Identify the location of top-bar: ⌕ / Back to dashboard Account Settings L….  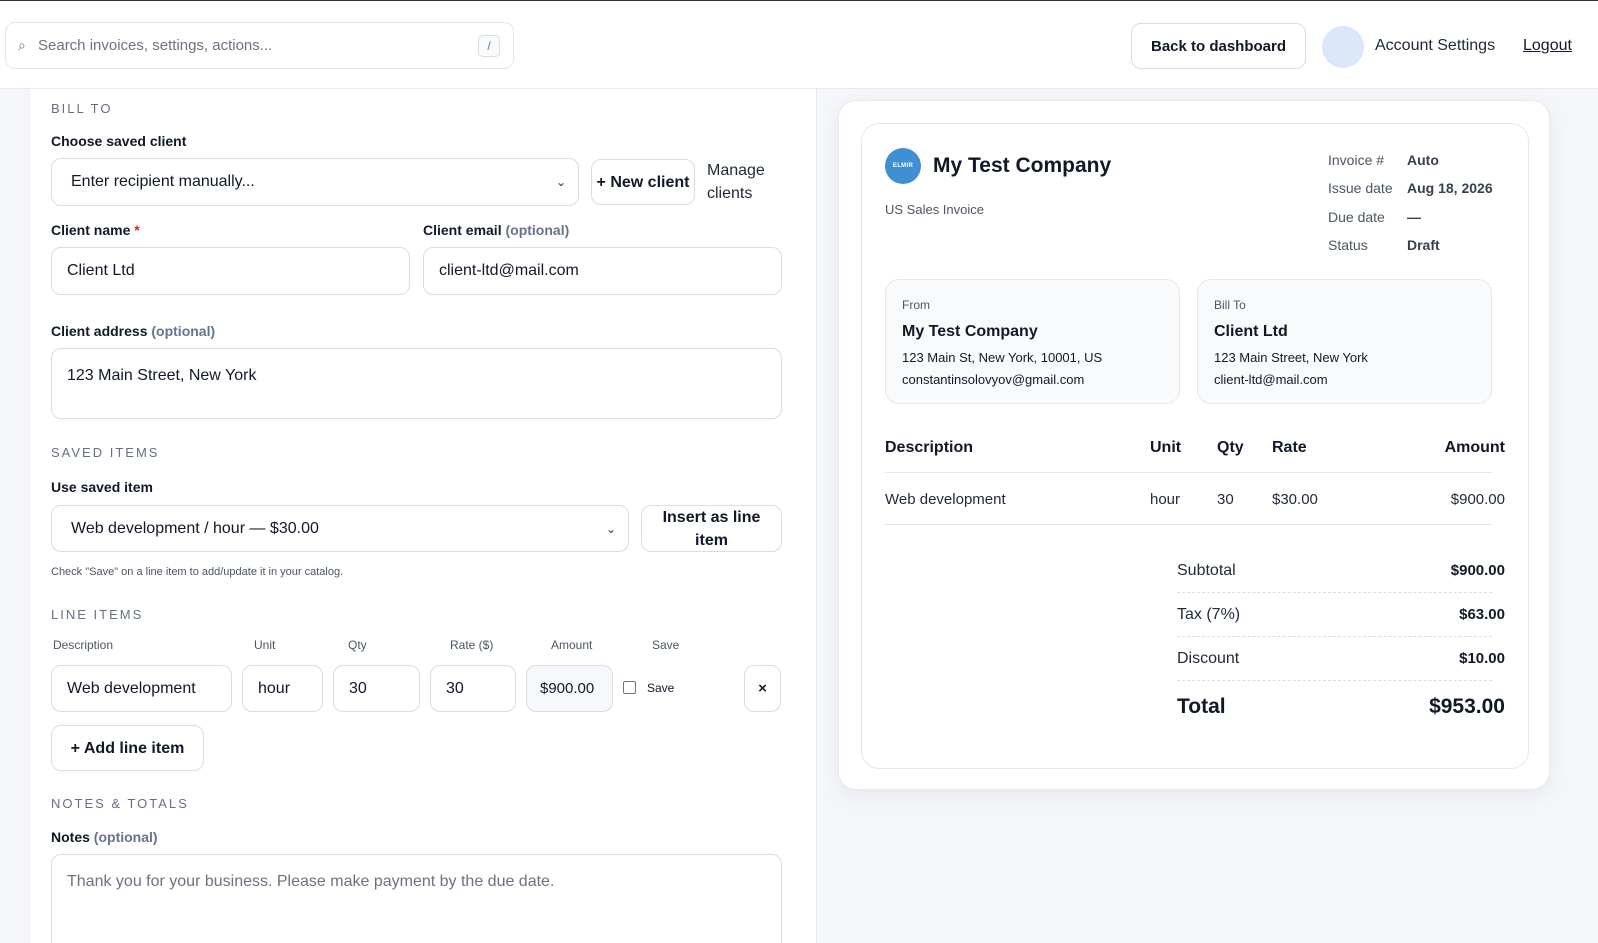
(799, 44).